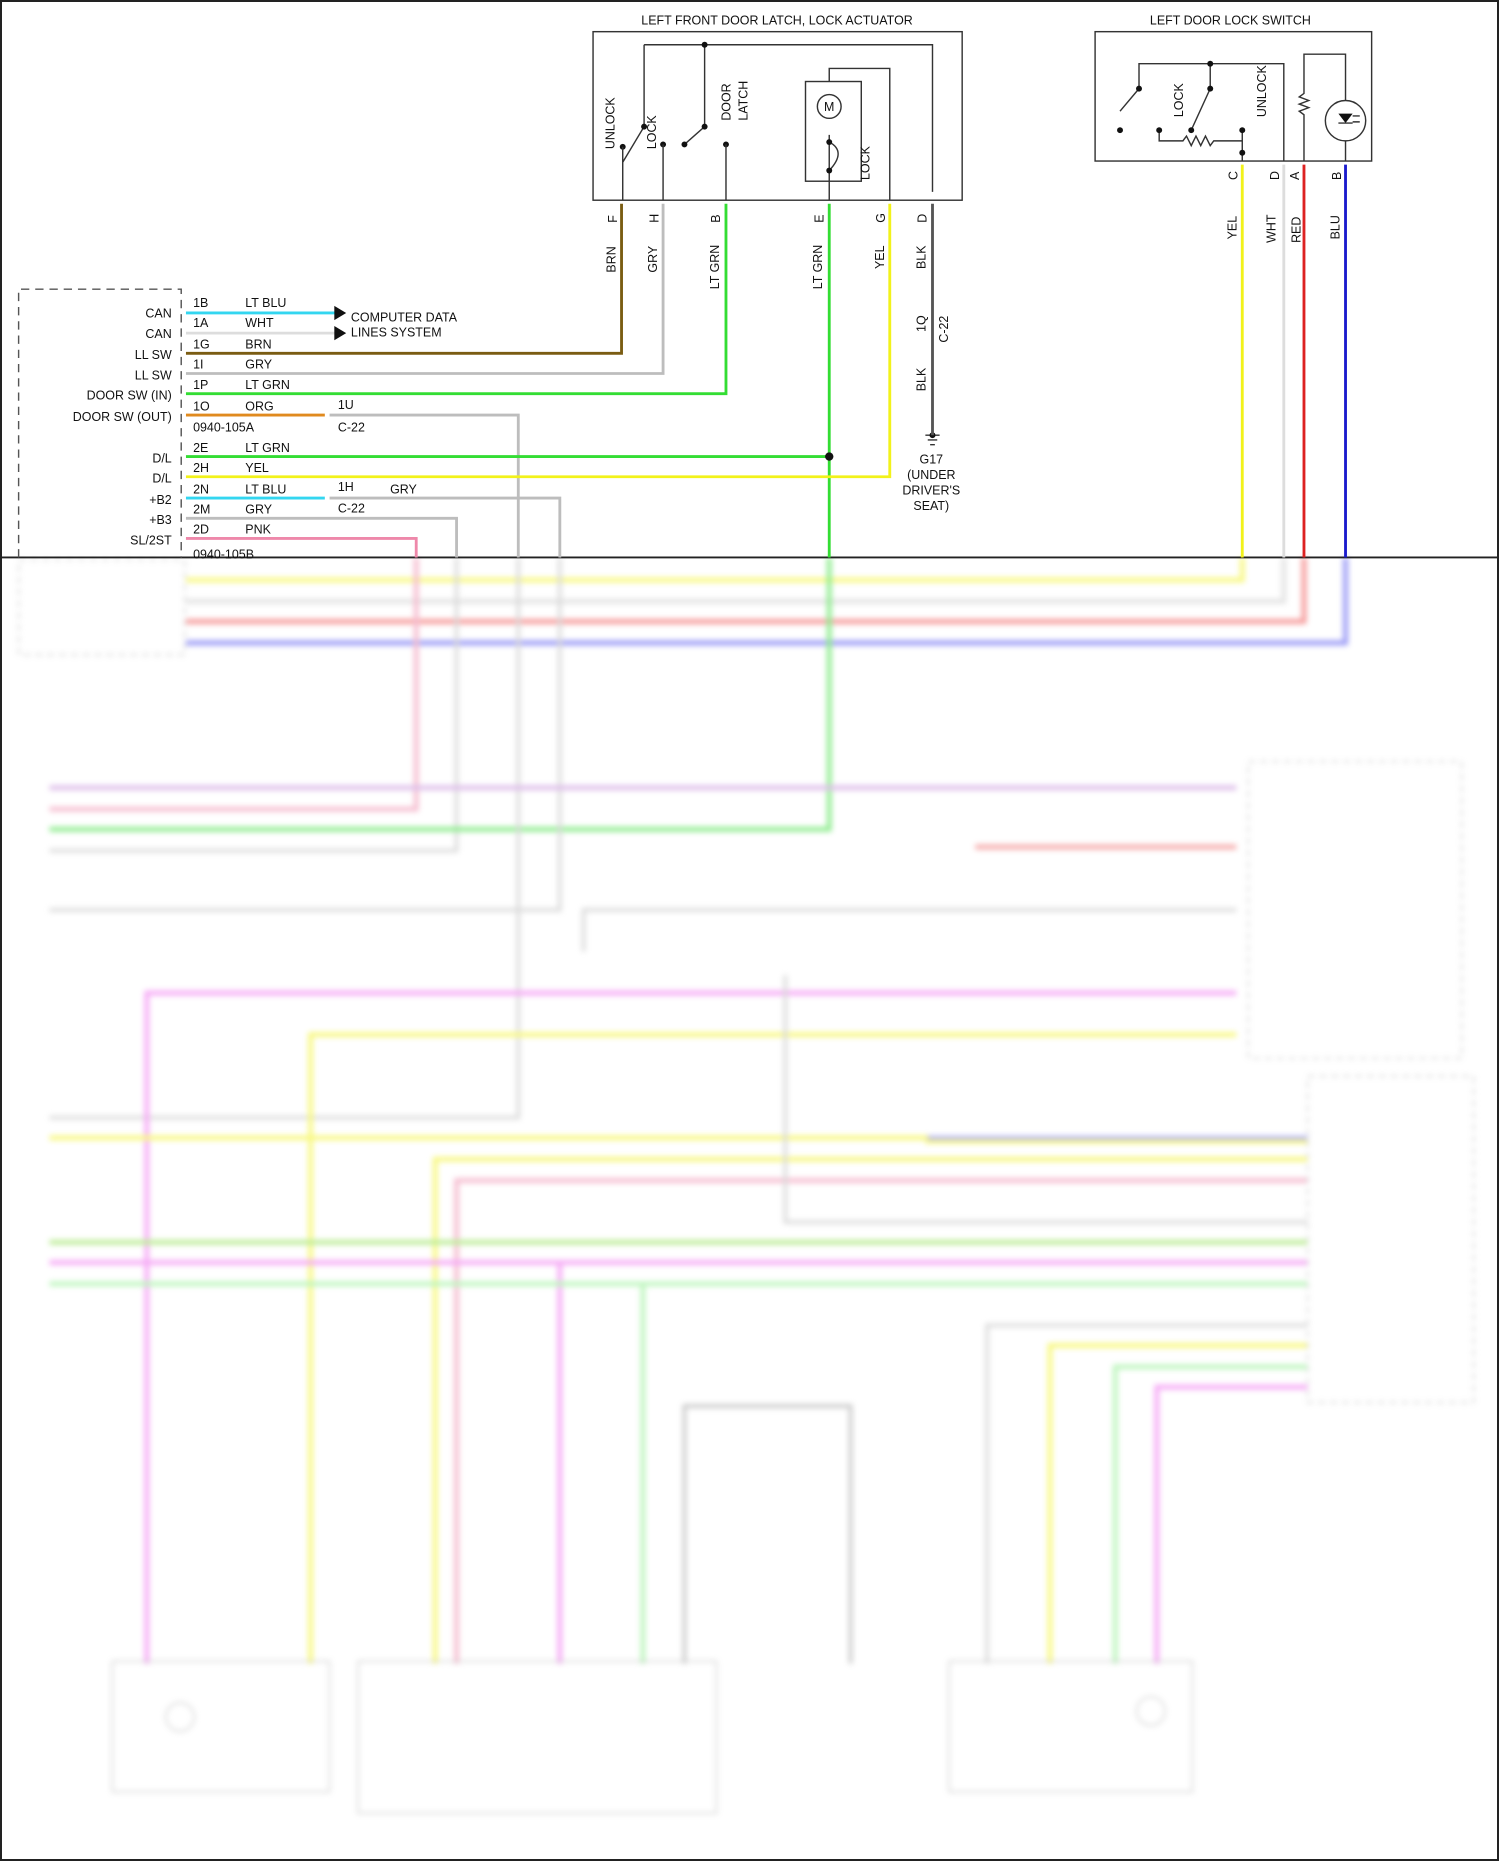 The height and width of the screenshot is (1861, 1499). What do you see at coordinates (201, 345) in the screenshot?
I see `module-pin-number: 1G` at bounding box center [201, 345].